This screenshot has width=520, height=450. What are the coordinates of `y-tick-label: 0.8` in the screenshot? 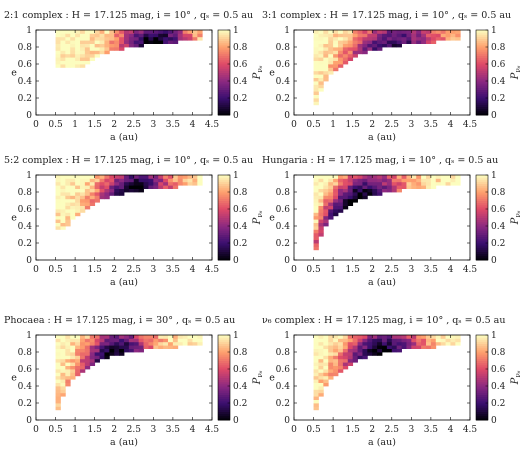 It's located at (283, 48).